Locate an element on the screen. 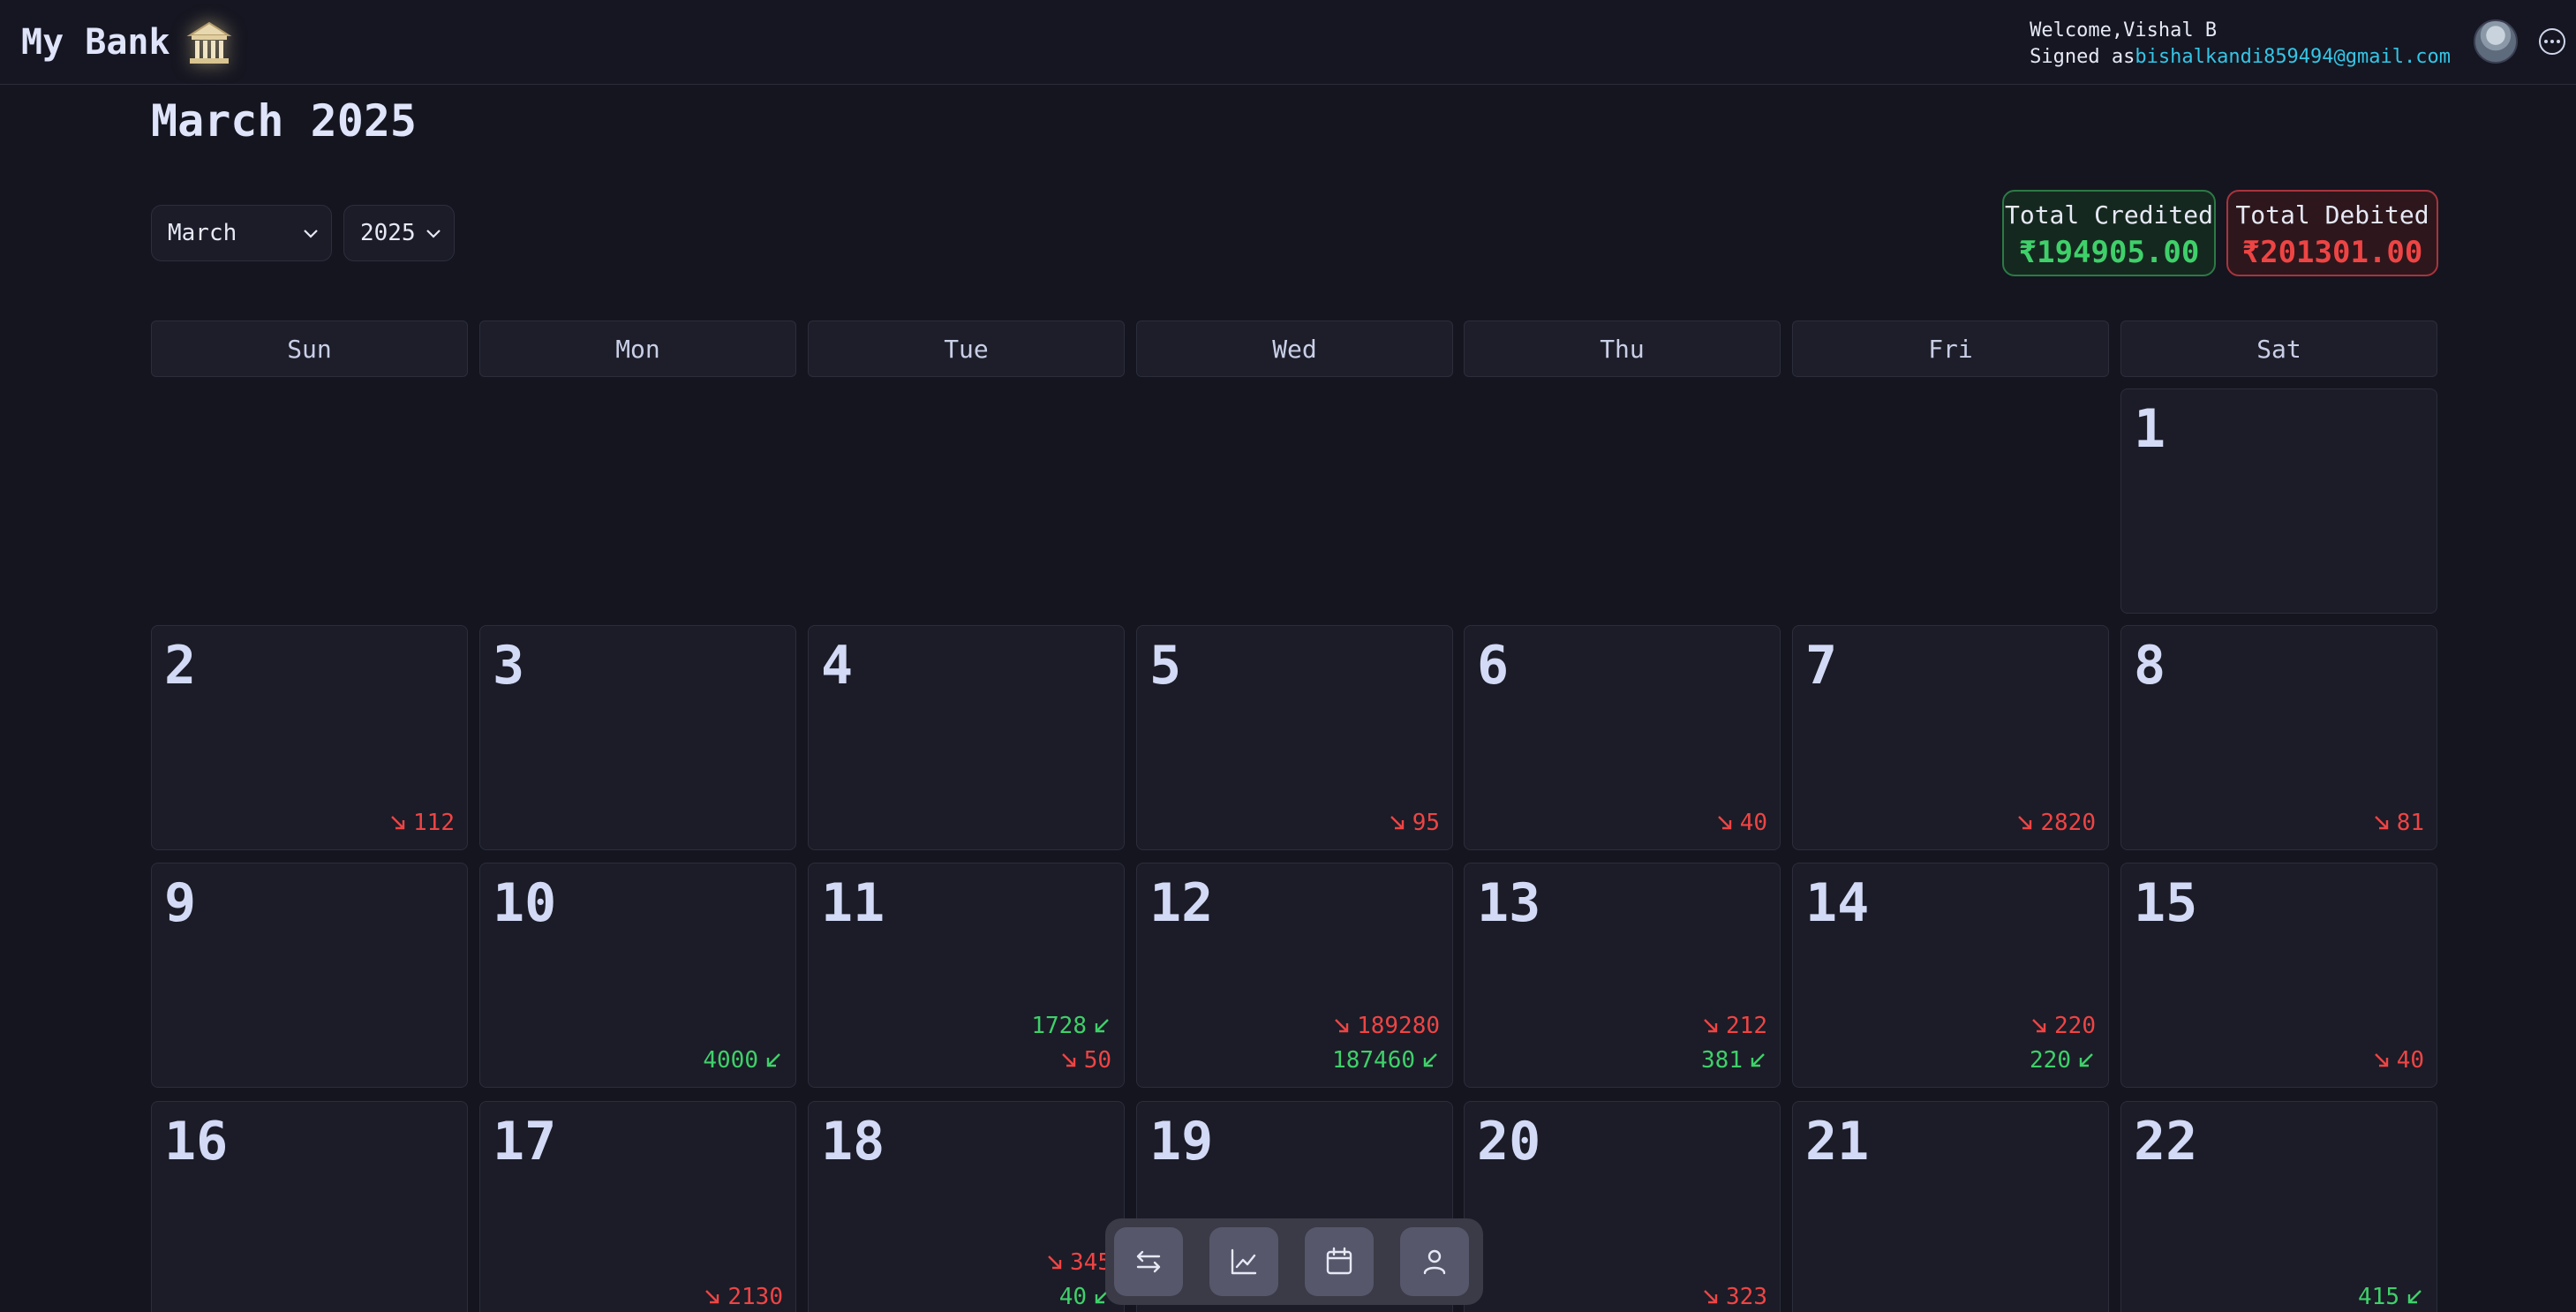 Image resolution: width=2576 pixels, height=1312 pixels. credit-value: 1728 is located at coordinates (1059, 1026).